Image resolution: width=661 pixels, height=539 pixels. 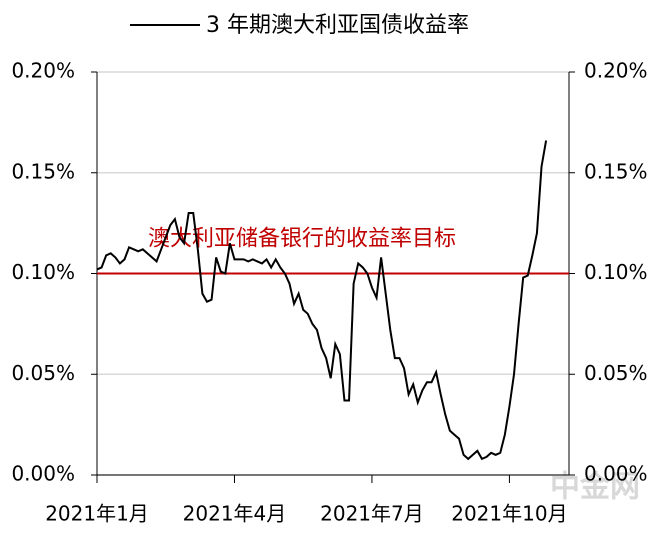 What do you see at coordinates (43, 71) in the screenshot?
I see `y-tick-label: 0.20%` at bounding box center [43, 71].